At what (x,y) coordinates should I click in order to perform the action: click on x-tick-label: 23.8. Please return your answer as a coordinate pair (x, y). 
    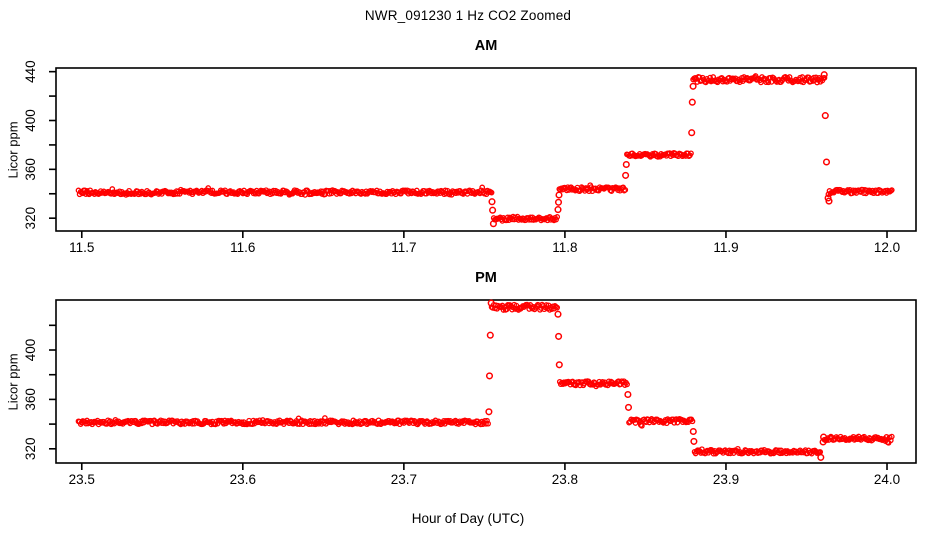
    Looking at the image, I should click on (565, 479).